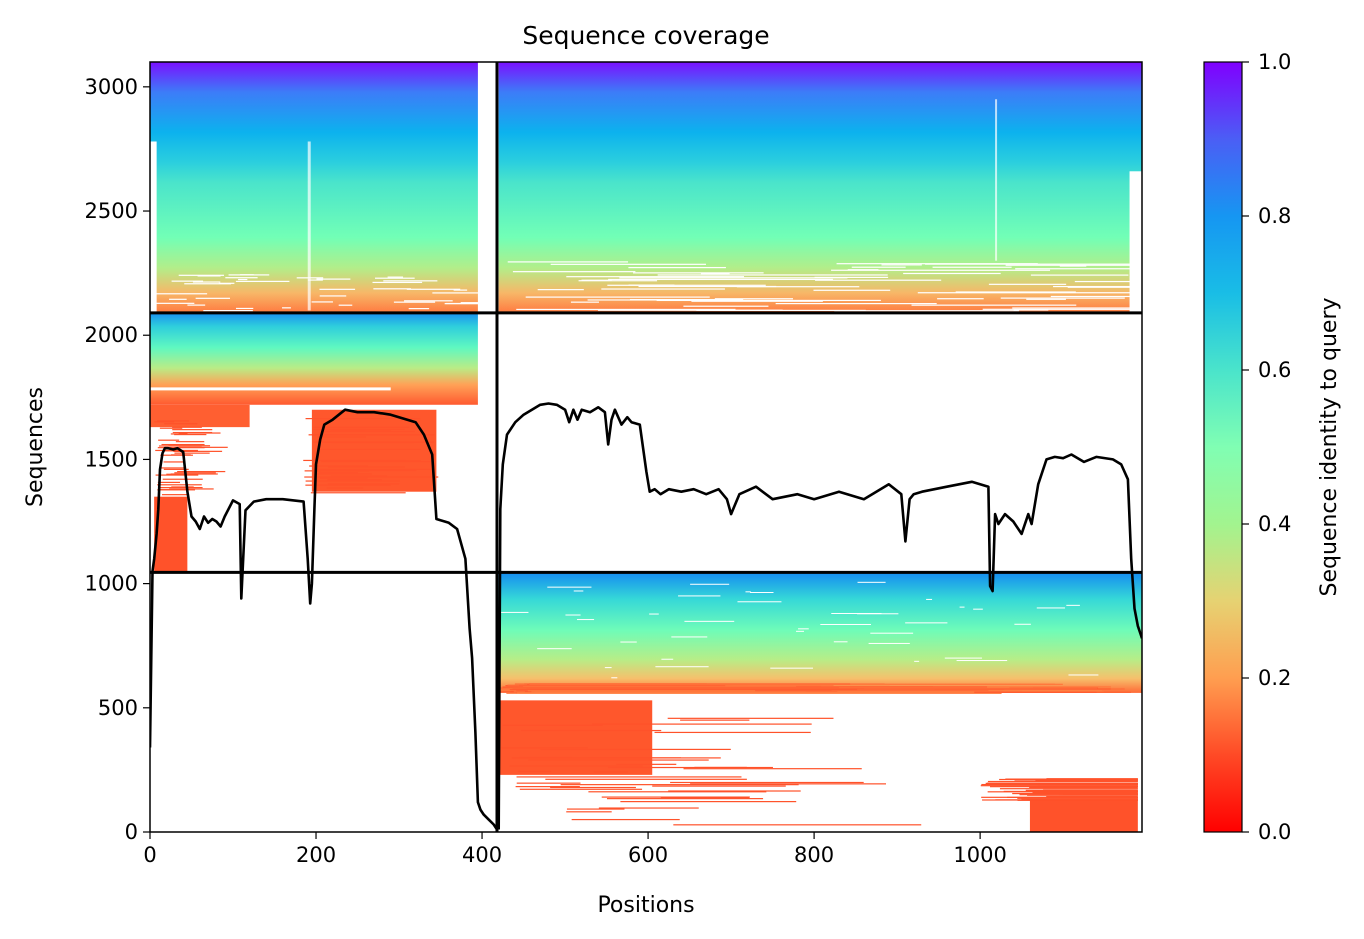  I want to click on x-tick-label: 0, so click(149, 855).